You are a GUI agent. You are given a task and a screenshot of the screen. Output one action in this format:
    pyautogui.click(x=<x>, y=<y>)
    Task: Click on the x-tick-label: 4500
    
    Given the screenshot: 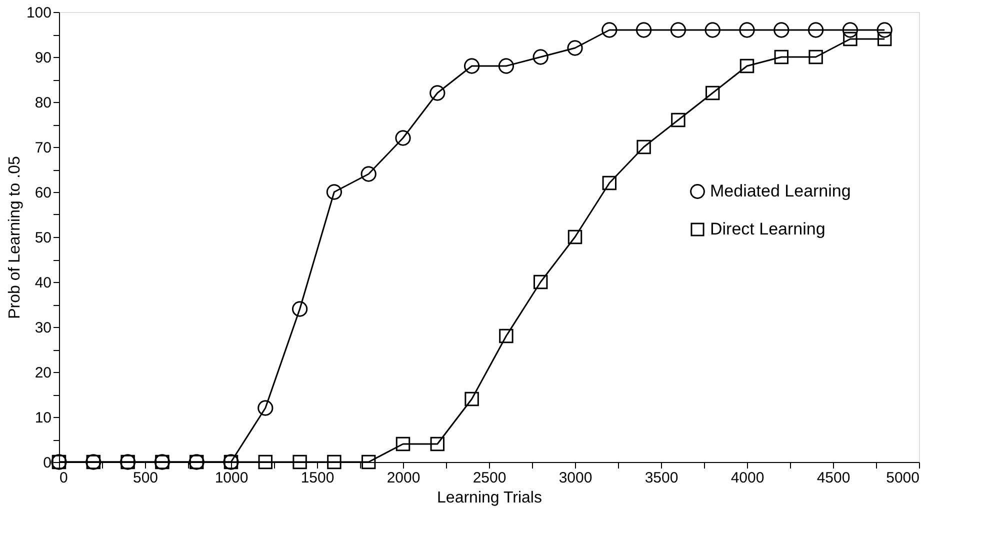 What is the action you would take?
    pyautogui.click(x=833, y=478)
    